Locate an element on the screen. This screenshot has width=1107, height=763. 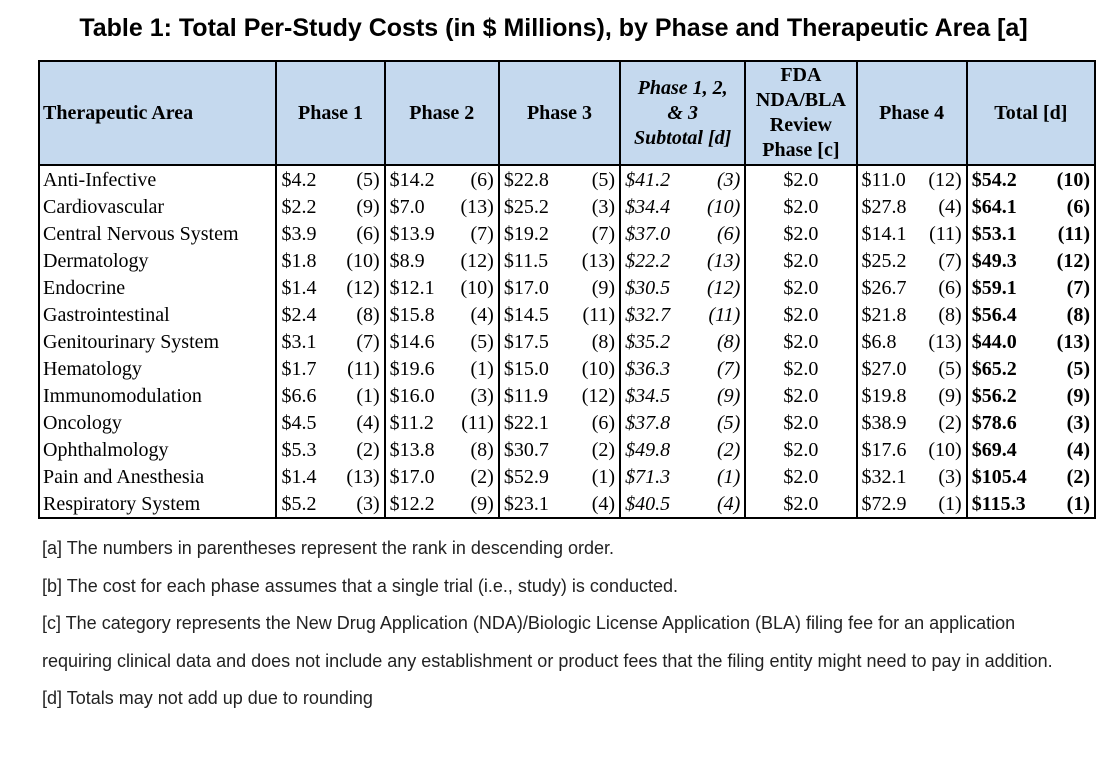
header-phase-1: Phase 1 is located at coordinates (330, 113).